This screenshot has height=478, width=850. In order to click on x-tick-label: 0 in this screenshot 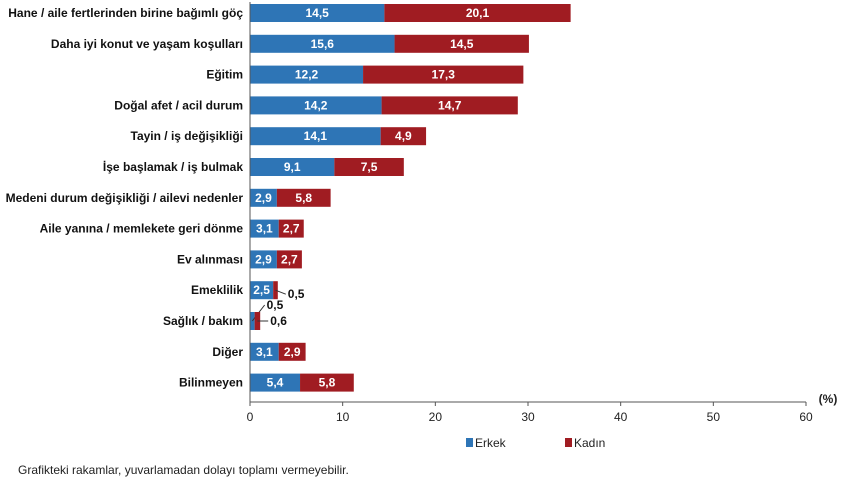, I will do `click(250, 417)`.